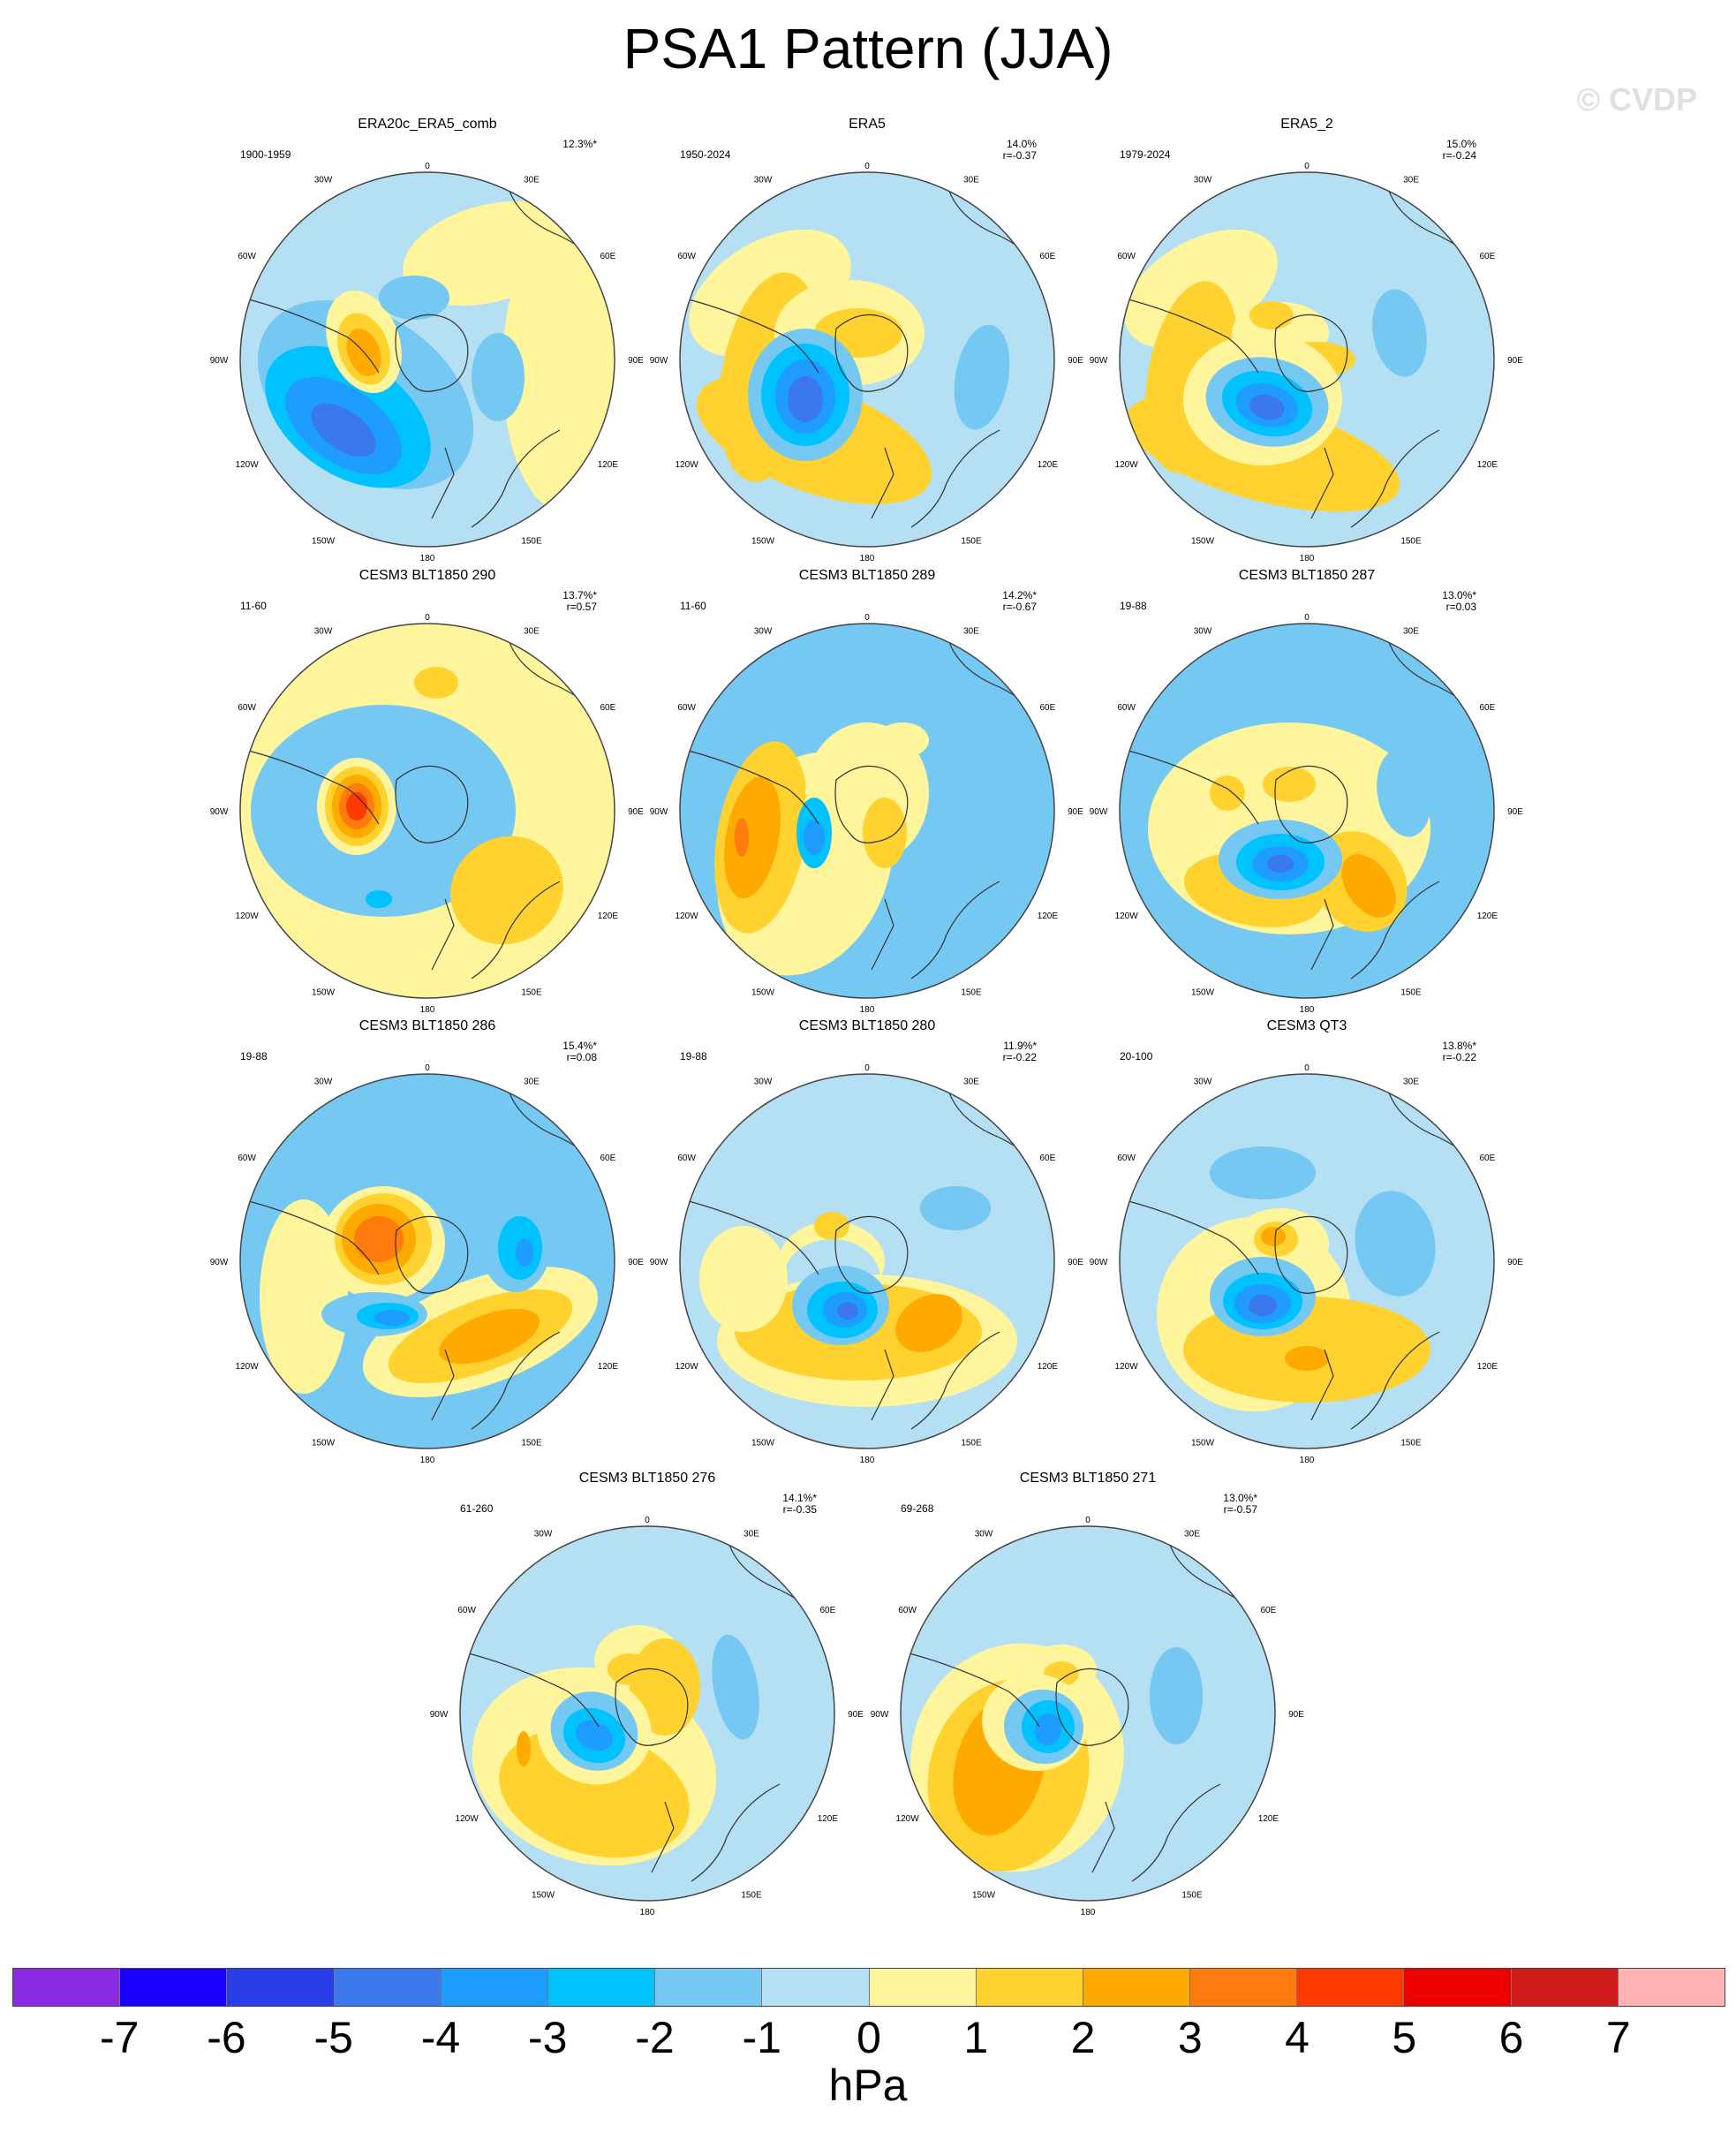  What do you see at coordinates (1322, 934) in the screenshot?
I see `new-zealand-coastline` at bounding box center [1322, 934].